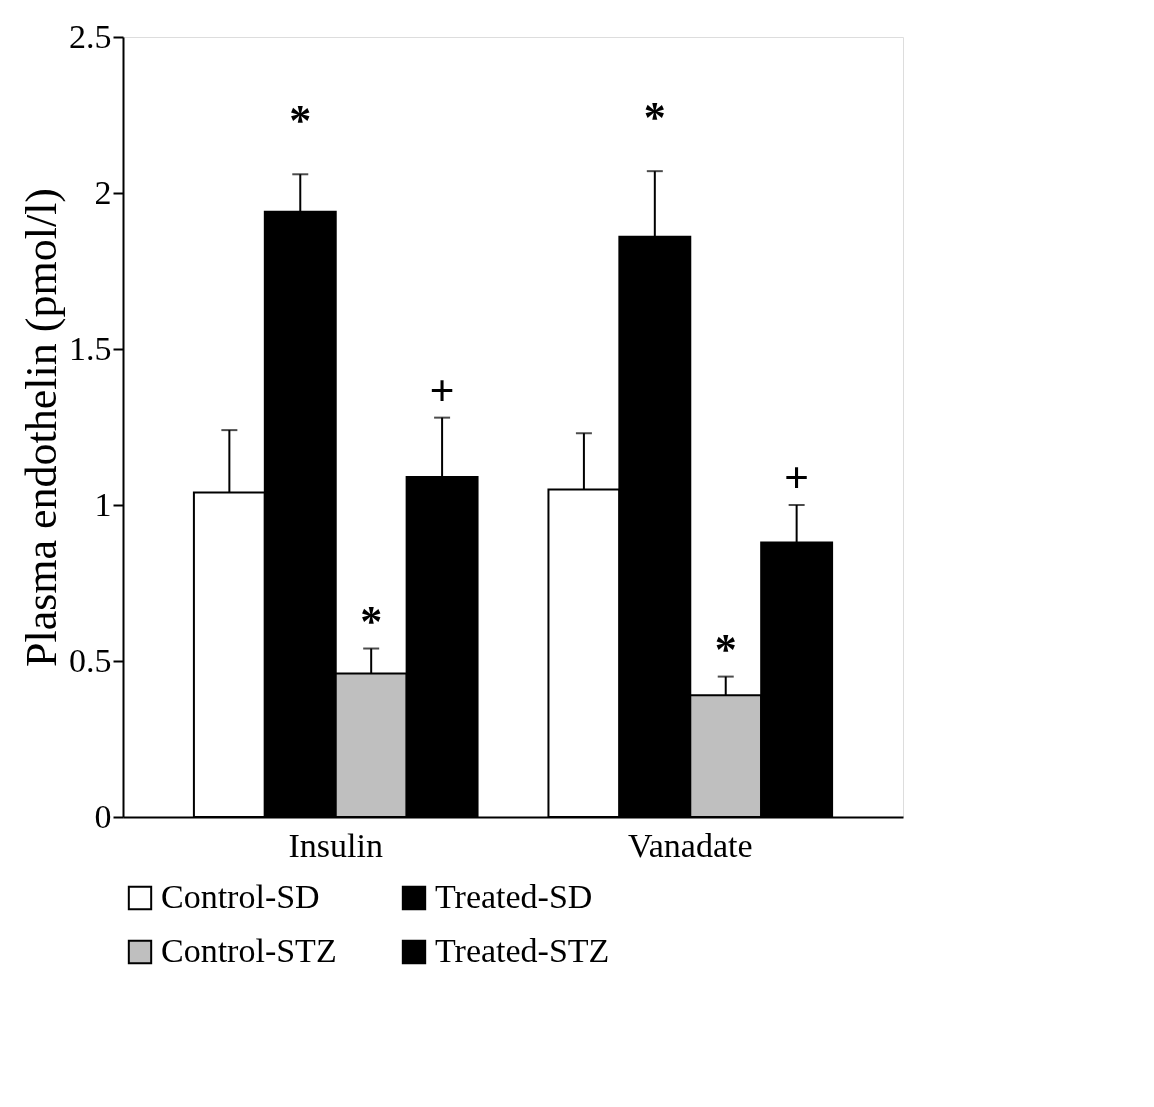 This screenshot has height=1107, width=1154. What do you see at coordinates (514, 896) in the screenshot?
I see `legend-label: Treated-SD` at bounding box center [514, 896].